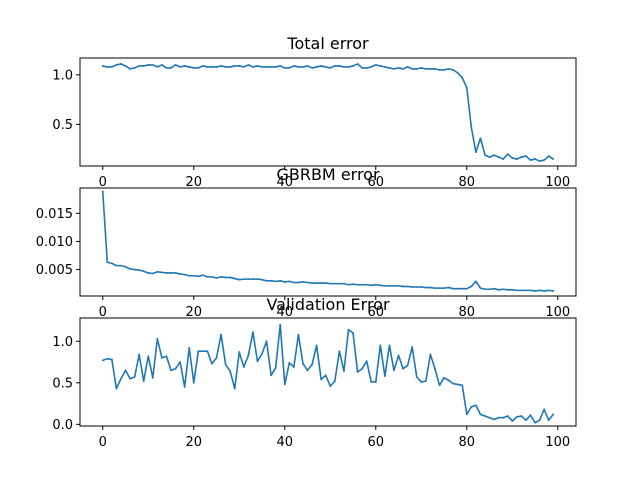  I want to click on x-tick-label: 80, so click(467, 442).